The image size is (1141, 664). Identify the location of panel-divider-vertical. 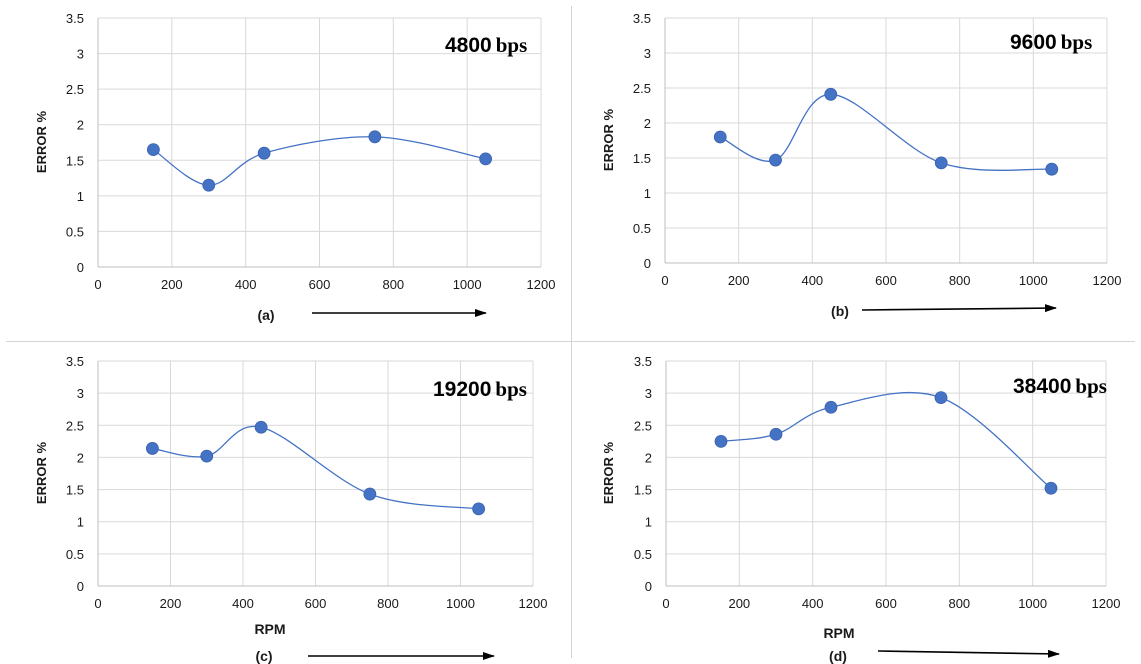
(571, 332).